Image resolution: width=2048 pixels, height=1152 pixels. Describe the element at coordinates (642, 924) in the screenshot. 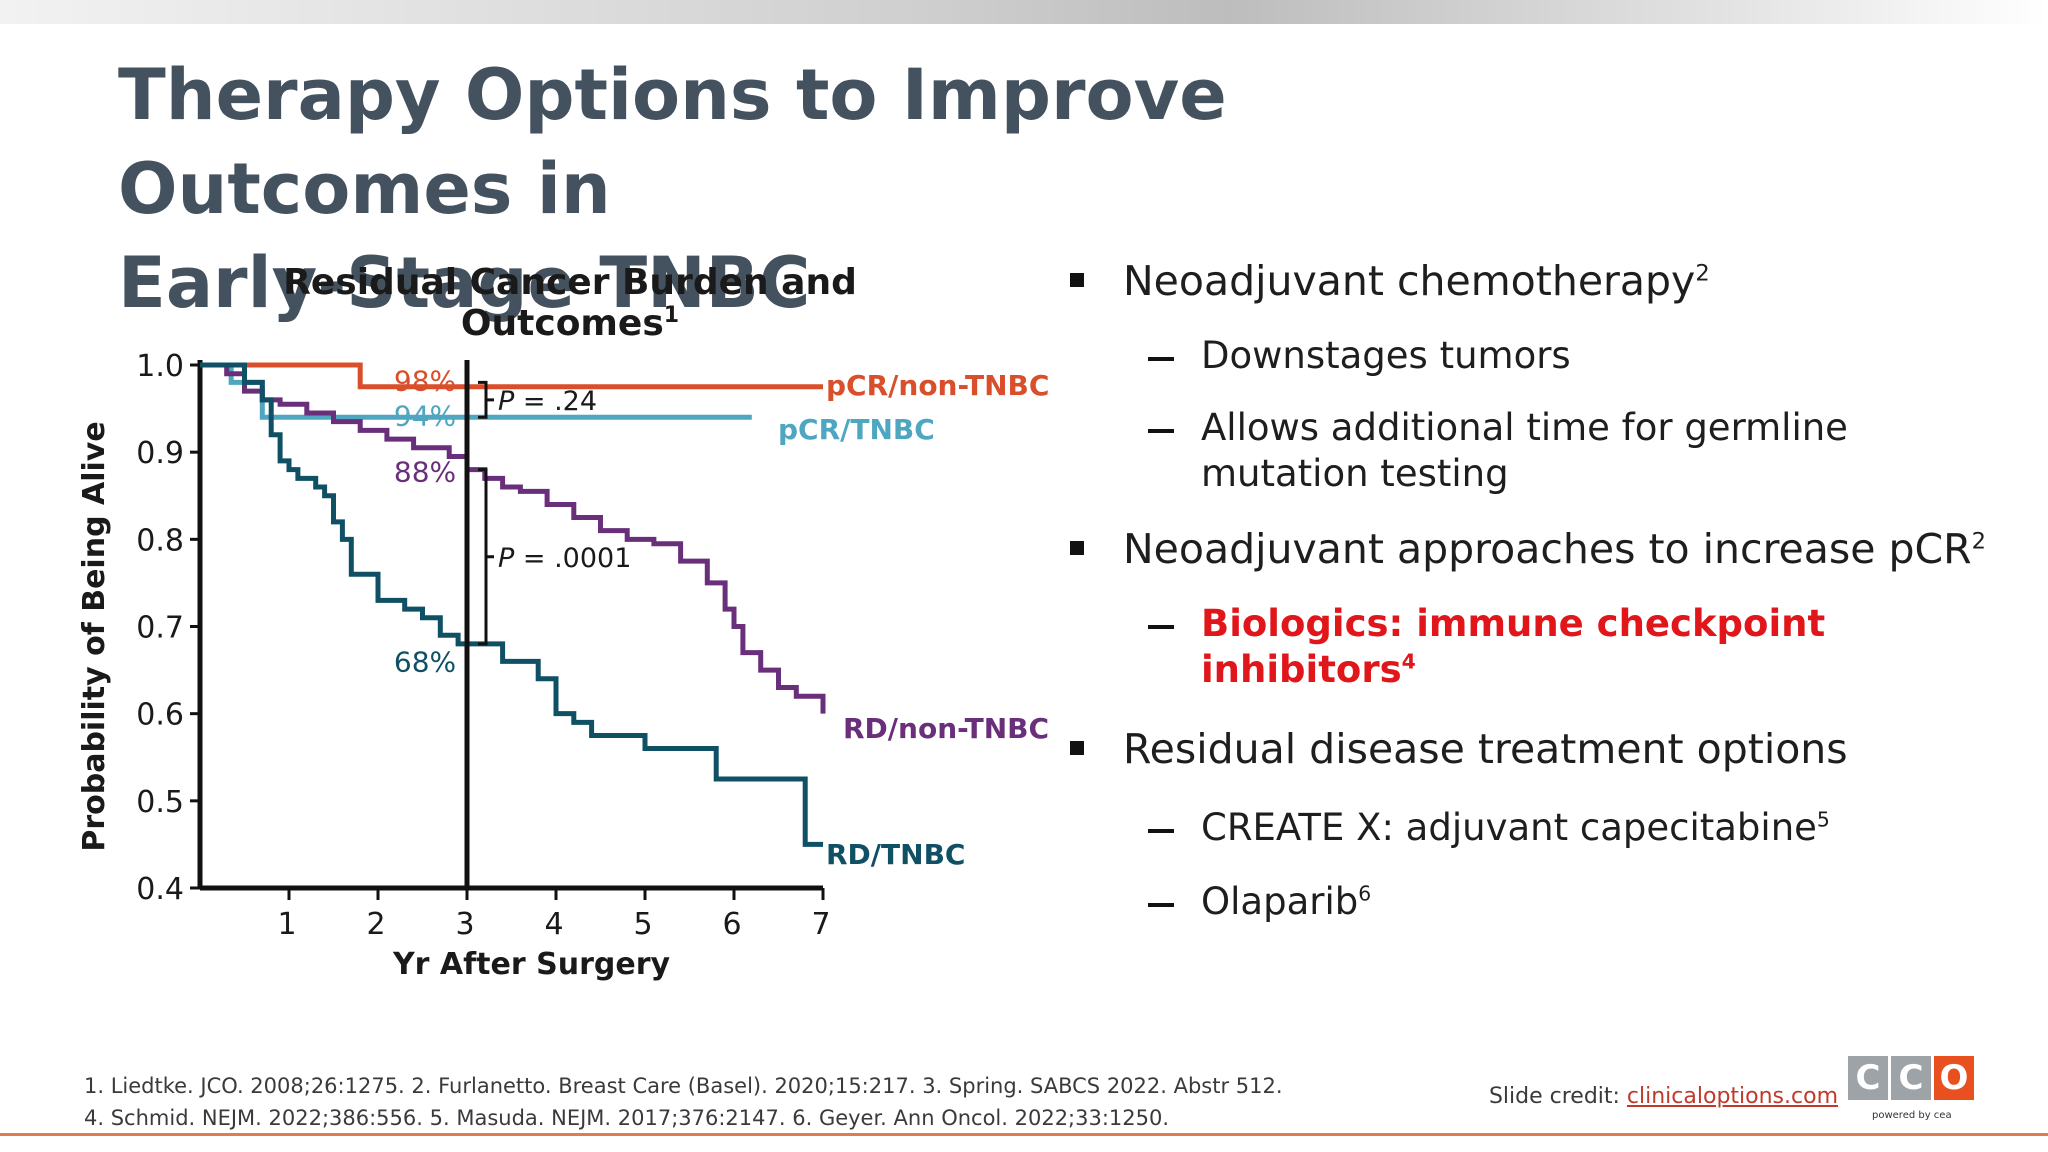

I see `x-tick-label: 5` at that location.